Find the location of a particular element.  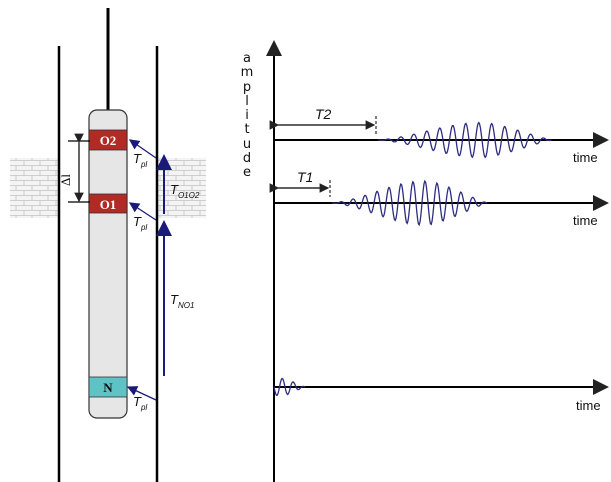

t-no1-label: TNO1 is located at coordinates (182, 301).